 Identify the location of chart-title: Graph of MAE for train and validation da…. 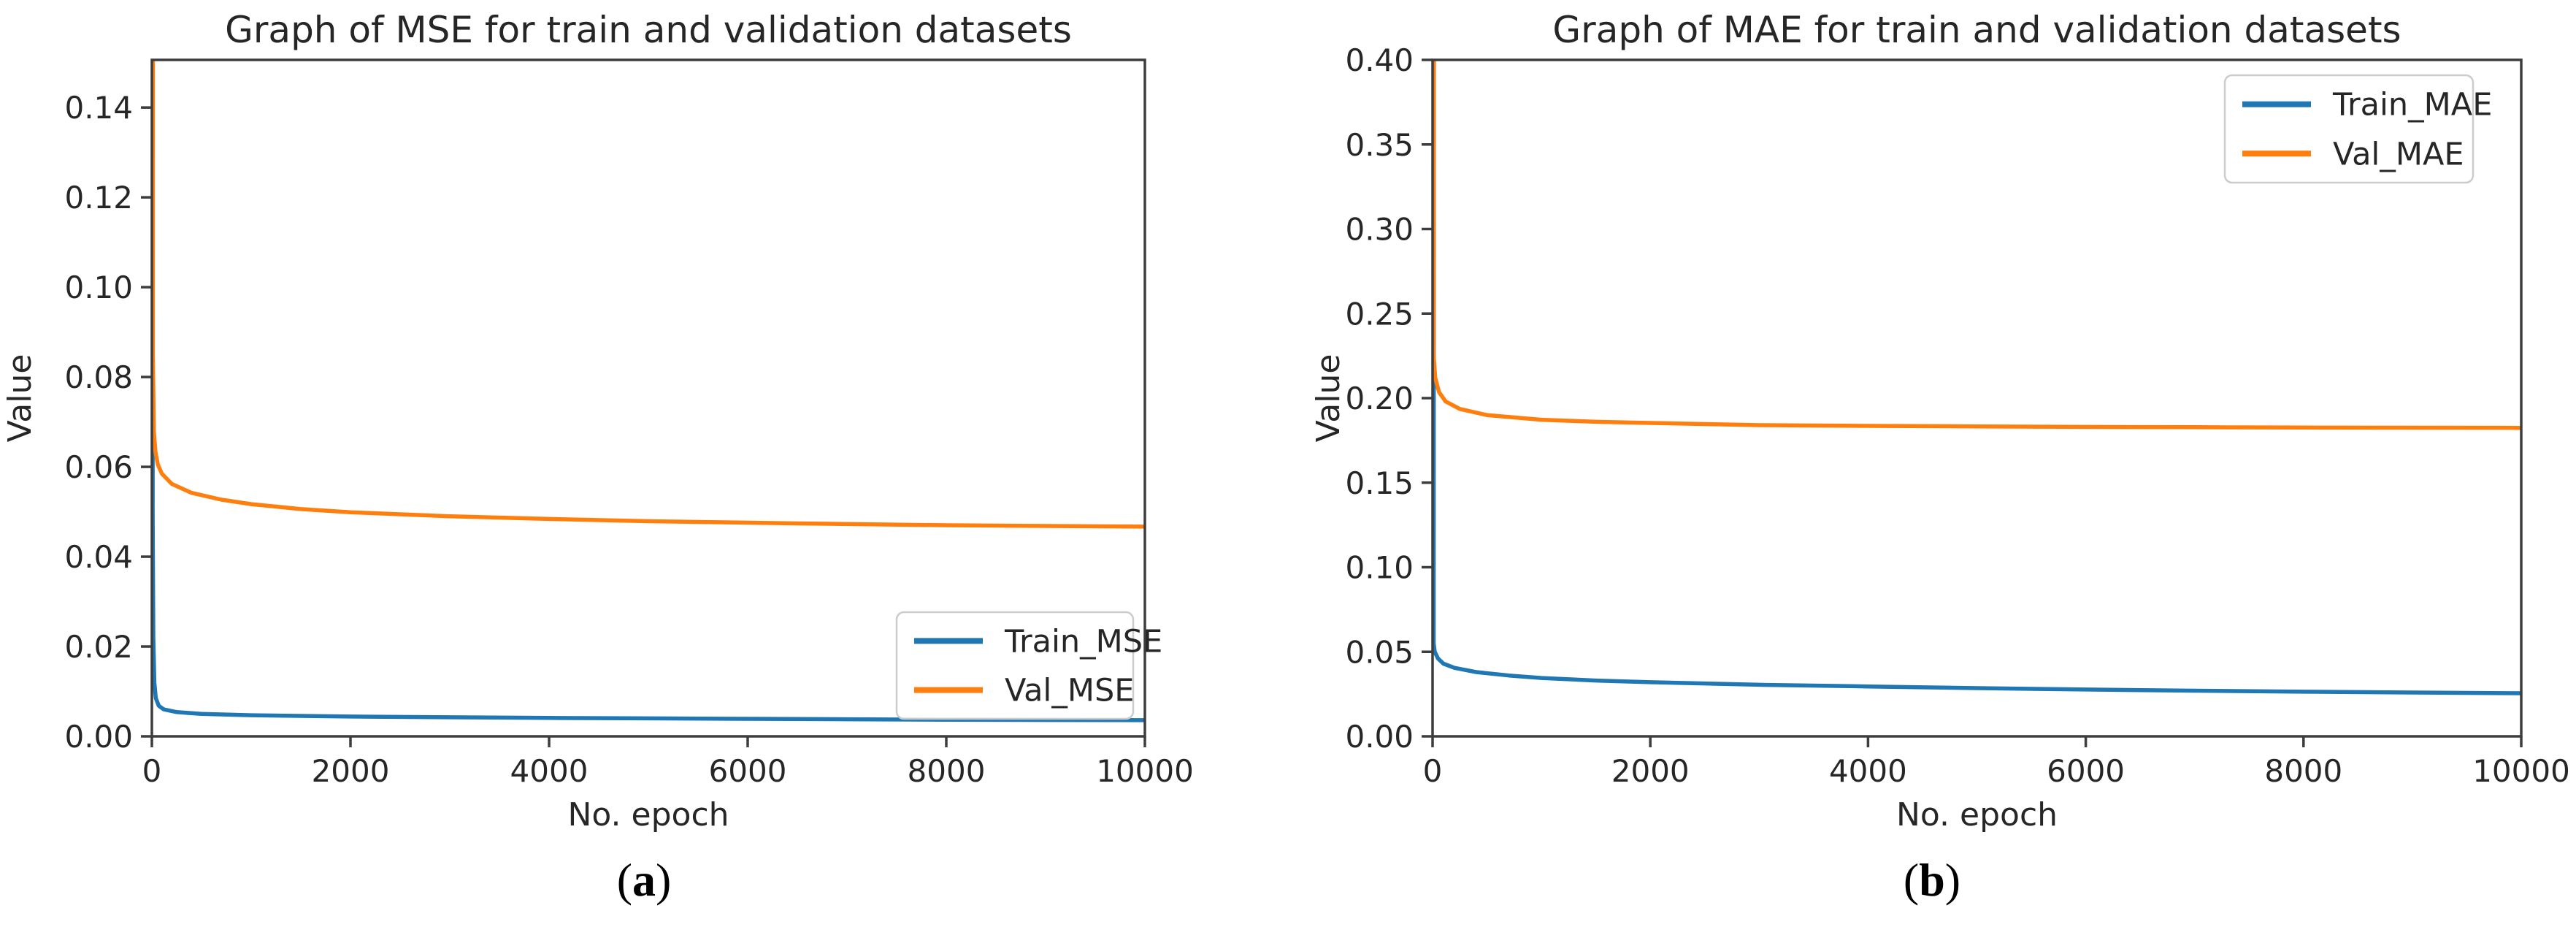
(1976, 30).